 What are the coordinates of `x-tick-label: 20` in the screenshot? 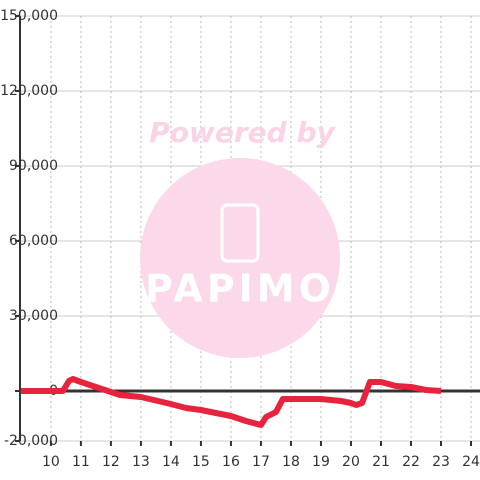 It's located at (351, 462).